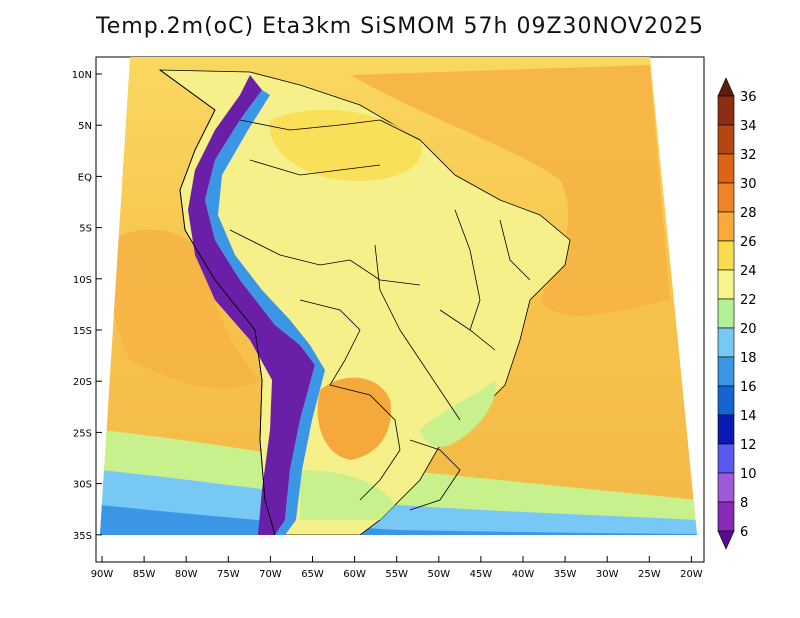  What do you see at coordinates (186, 574) in the screenshot?
I see `lon-tick-label: 80W` at bounding box center [186, 574].